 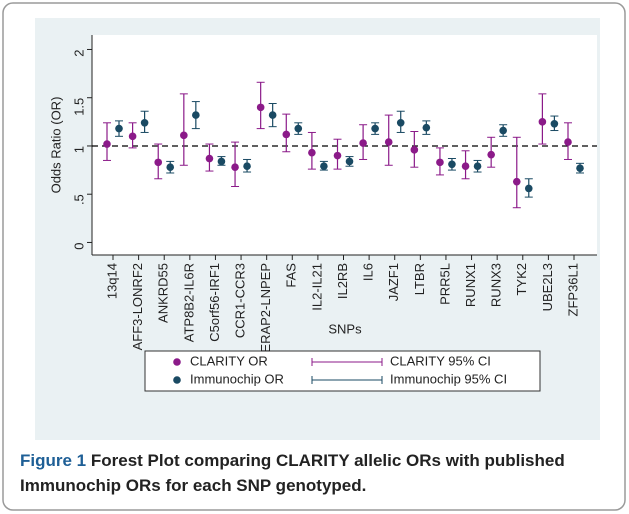 What do you see at coordinates (342, 281) in the screenshot?
I see `x-tick-label: IL2RB` at bounding box center [342, 281].